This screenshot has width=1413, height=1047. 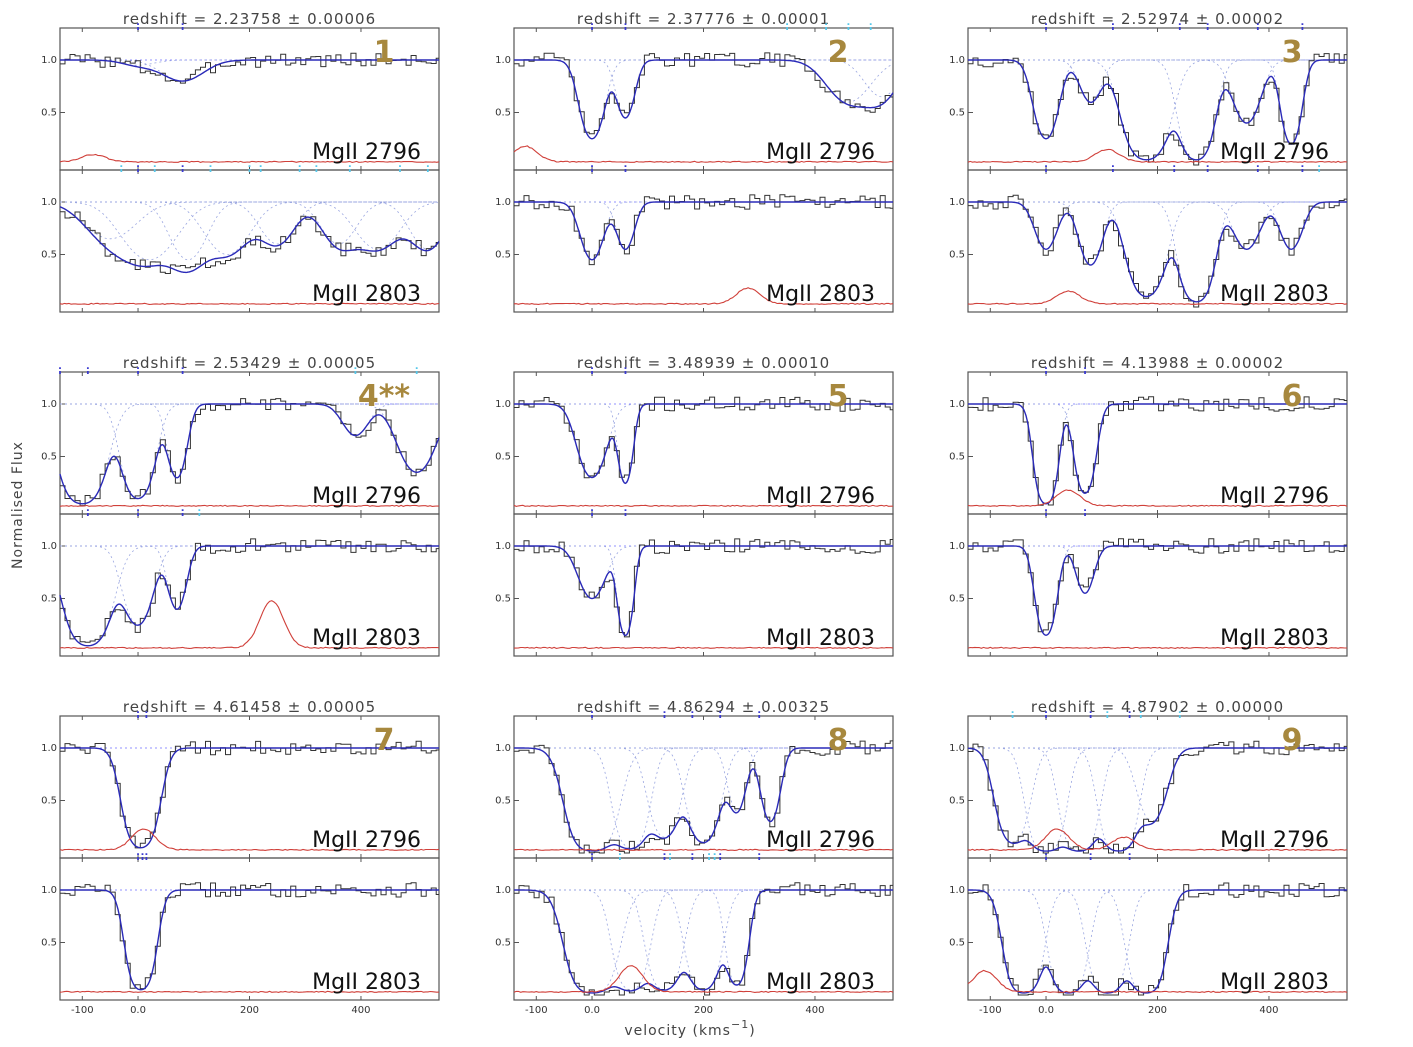 I want to click on panel-title: redshift = 4.13988 ± 0.00002, so click(x=1157, y=363).